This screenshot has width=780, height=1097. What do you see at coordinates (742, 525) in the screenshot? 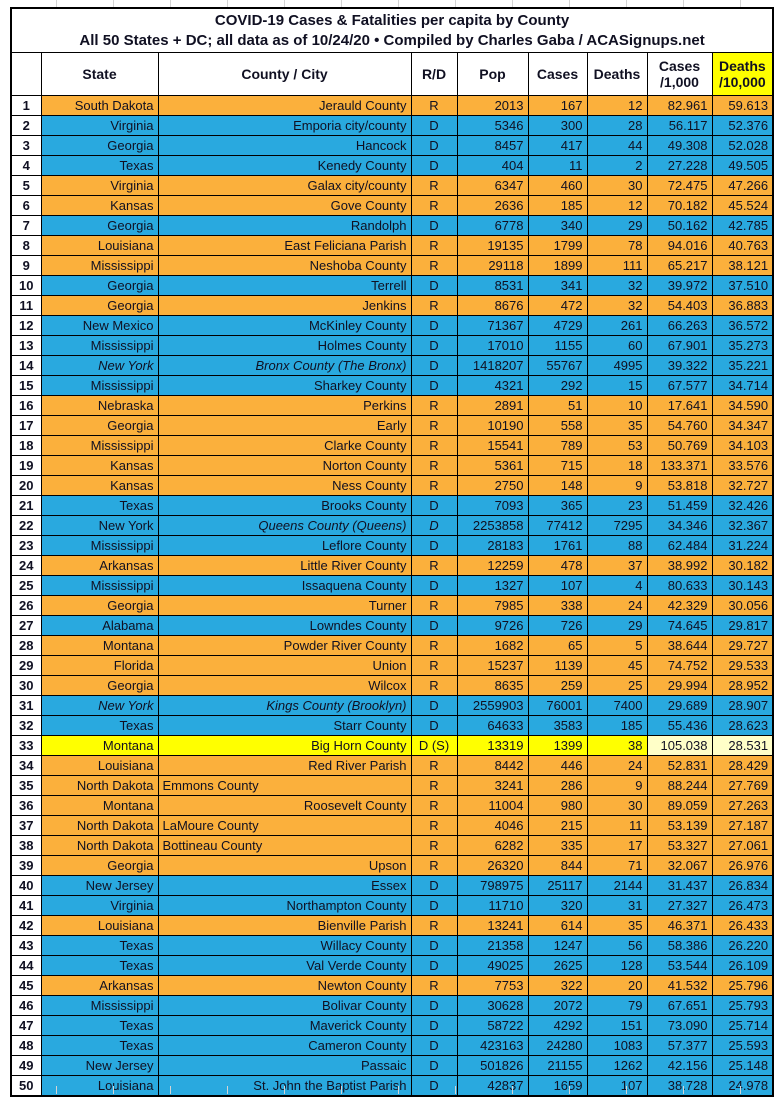
I see `cell-deaths-per-10000: 32.367` at bounding box center [742, 525].